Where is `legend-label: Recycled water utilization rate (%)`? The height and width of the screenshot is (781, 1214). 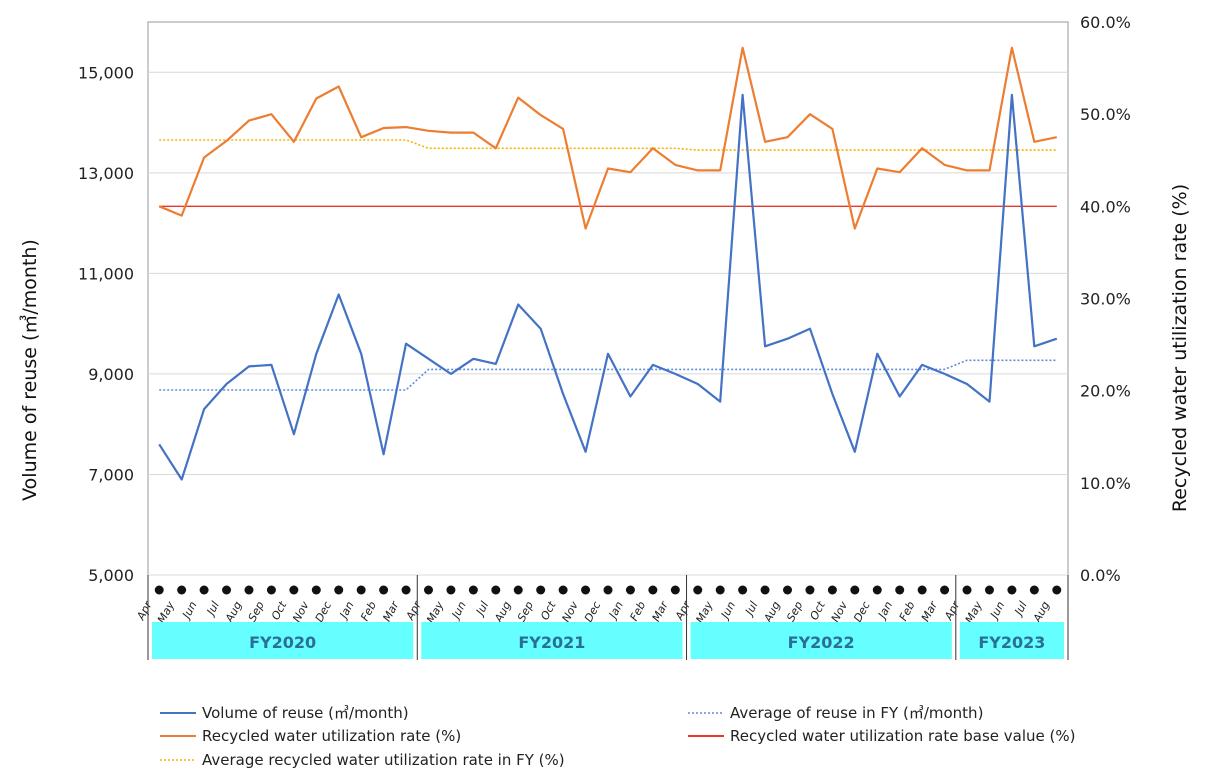
legend-label: Recycled water utilization rate (%) is located at coordinates (331, 736).